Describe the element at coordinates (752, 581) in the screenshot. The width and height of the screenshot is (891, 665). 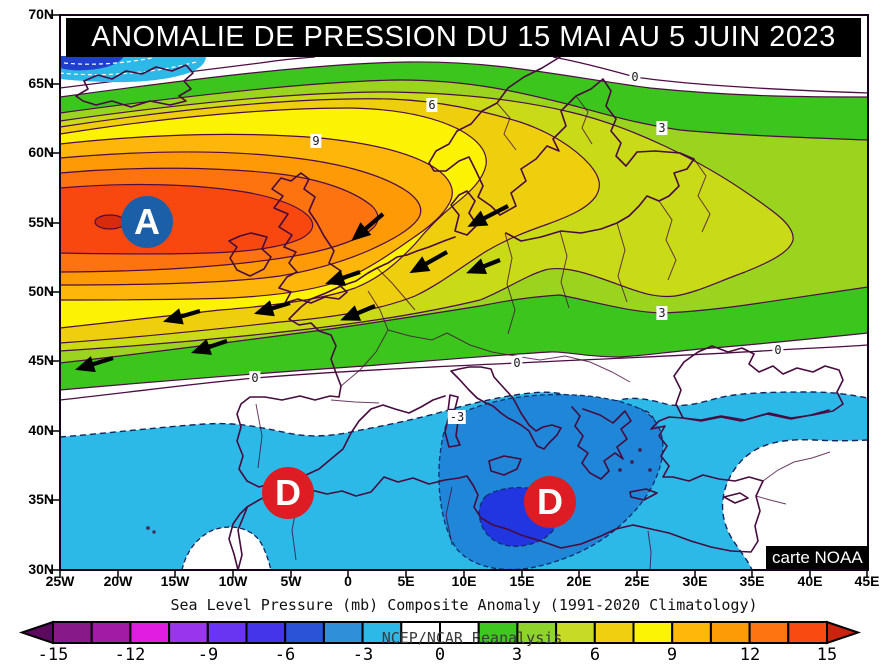
I see `lon-label-35e: 35E` at that location.